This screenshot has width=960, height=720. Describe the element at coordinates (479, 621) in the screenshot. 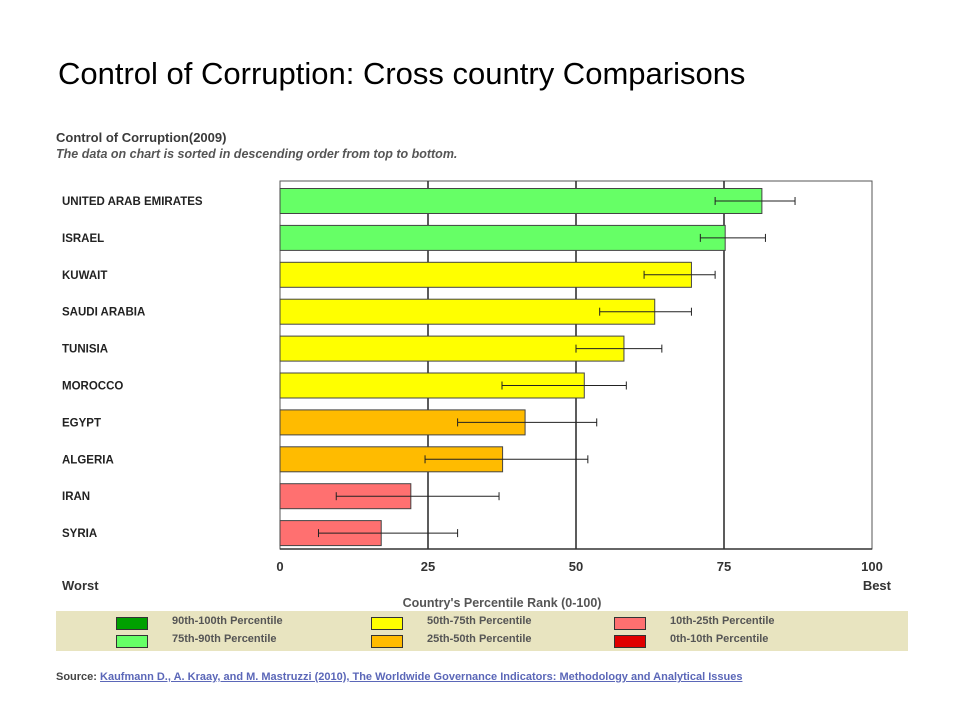

I see `legend-label: 50th-75th Percentile` at that location.